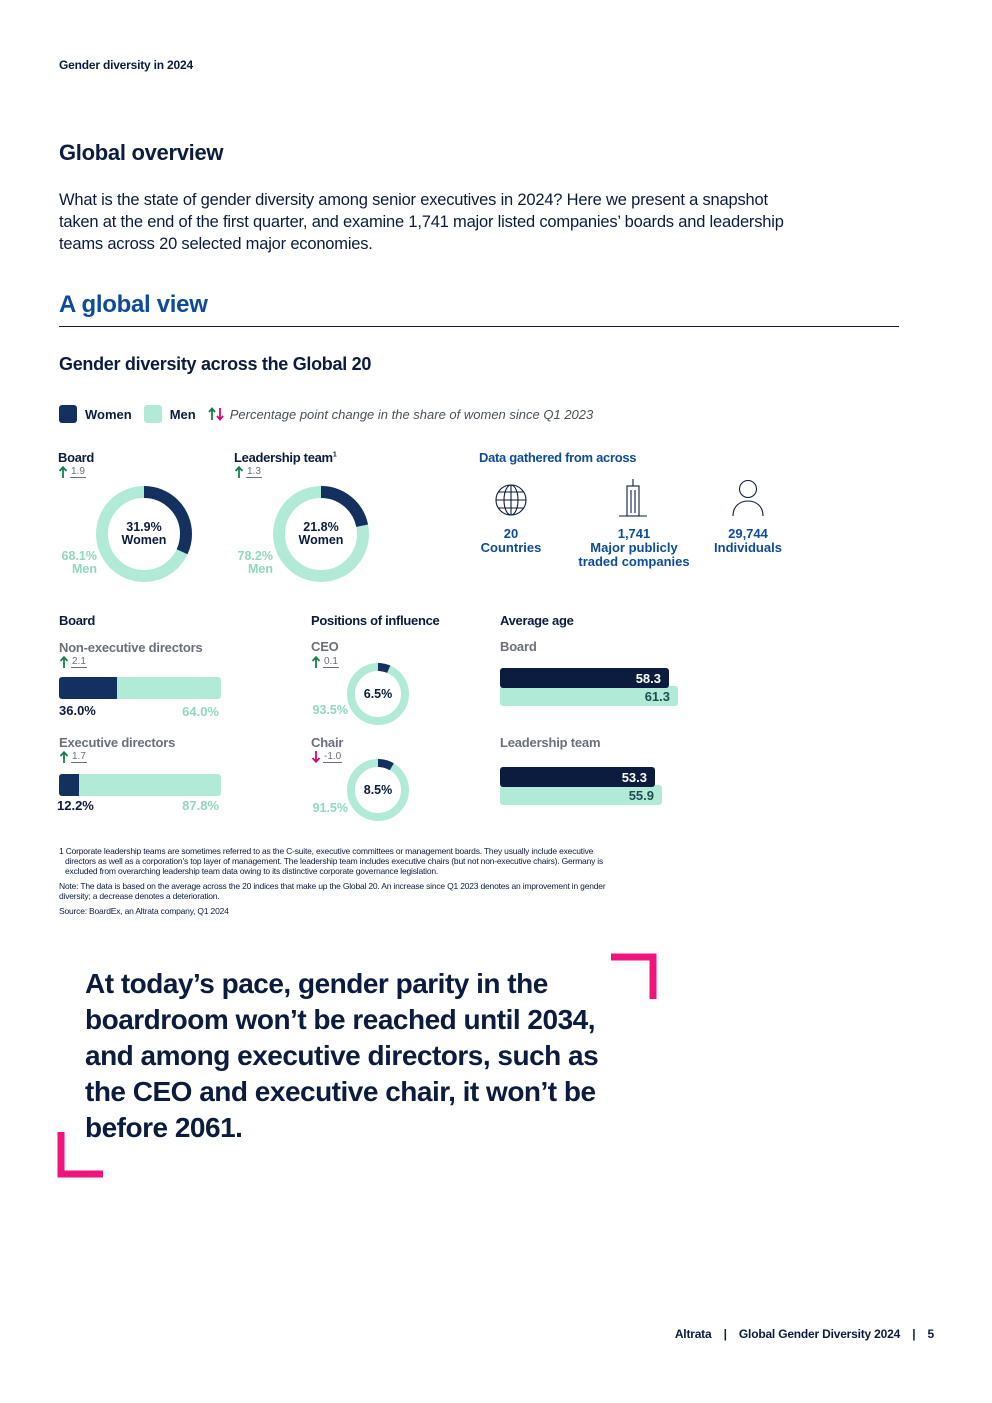 The height and width of the screenshot is (1403, 992). What do you see at coordinates (511, 533) in the screenshot?
I see `stat-value: 20` at bounding box center [511, 533].